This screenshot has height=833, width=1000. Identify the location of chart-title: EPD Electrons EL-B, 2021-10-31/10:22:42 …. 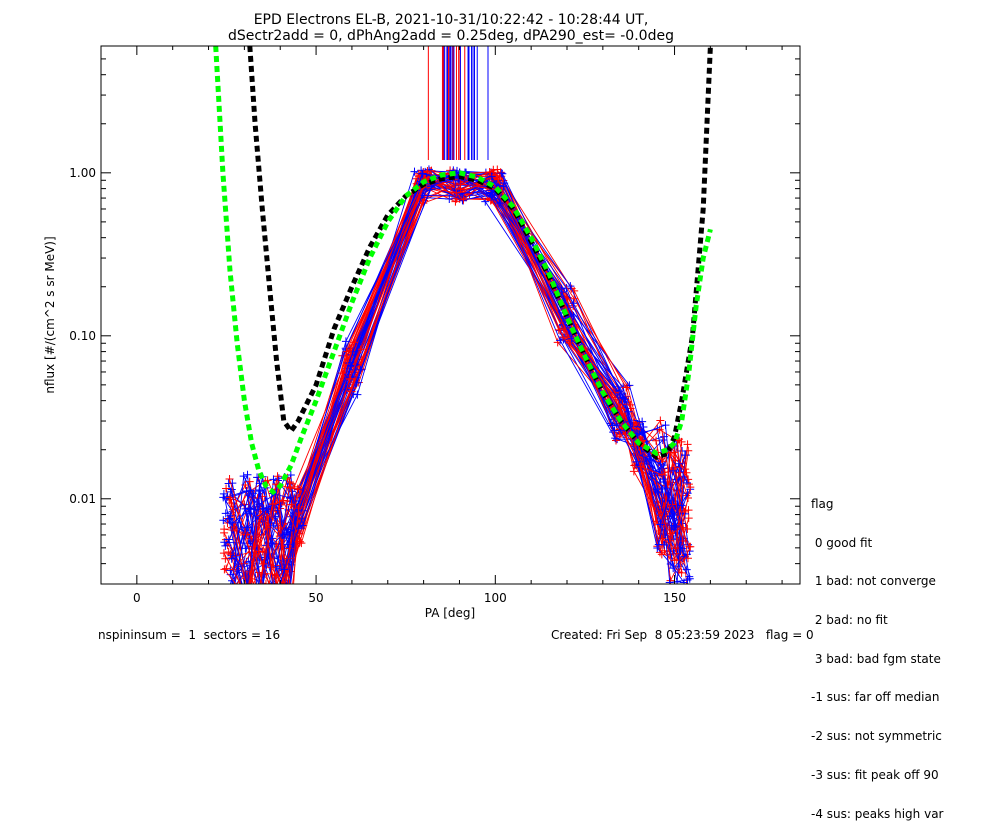
(451, 20).